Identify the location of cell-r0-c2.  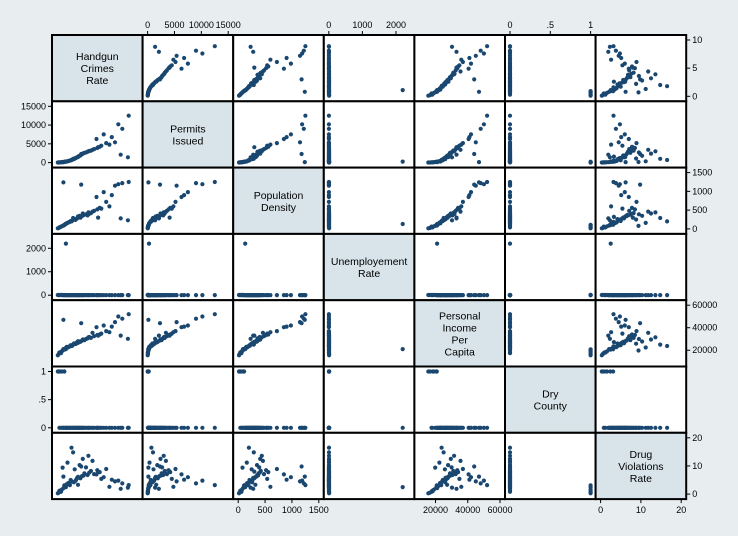
(278, 68).